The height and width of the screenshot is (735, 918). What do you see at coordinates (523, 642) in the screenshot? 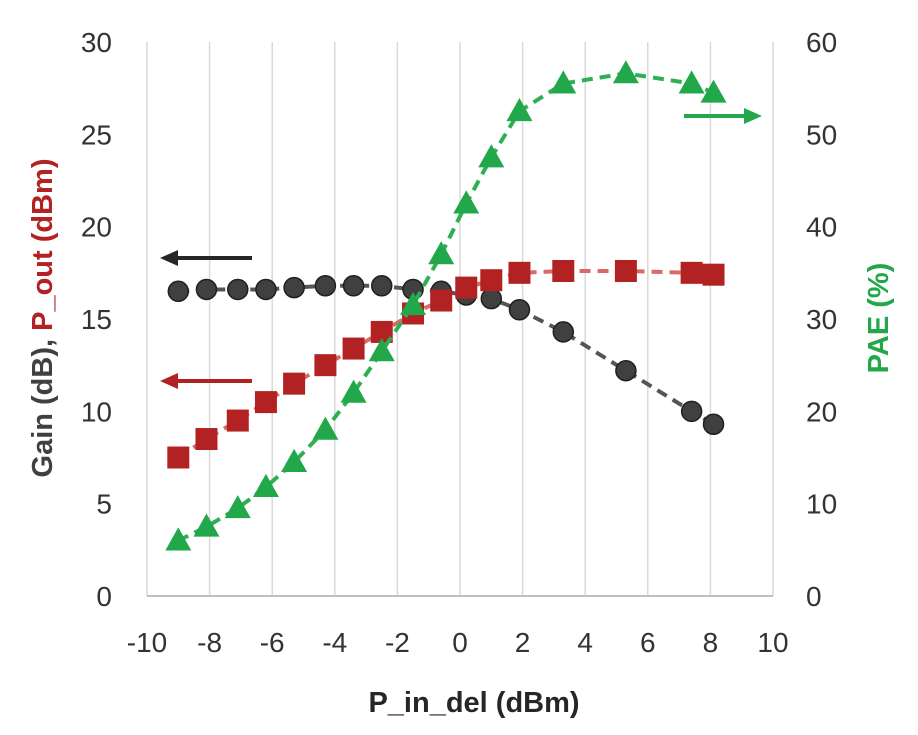
I see `x-tick-label: 2` at bounding box center [523, 642].